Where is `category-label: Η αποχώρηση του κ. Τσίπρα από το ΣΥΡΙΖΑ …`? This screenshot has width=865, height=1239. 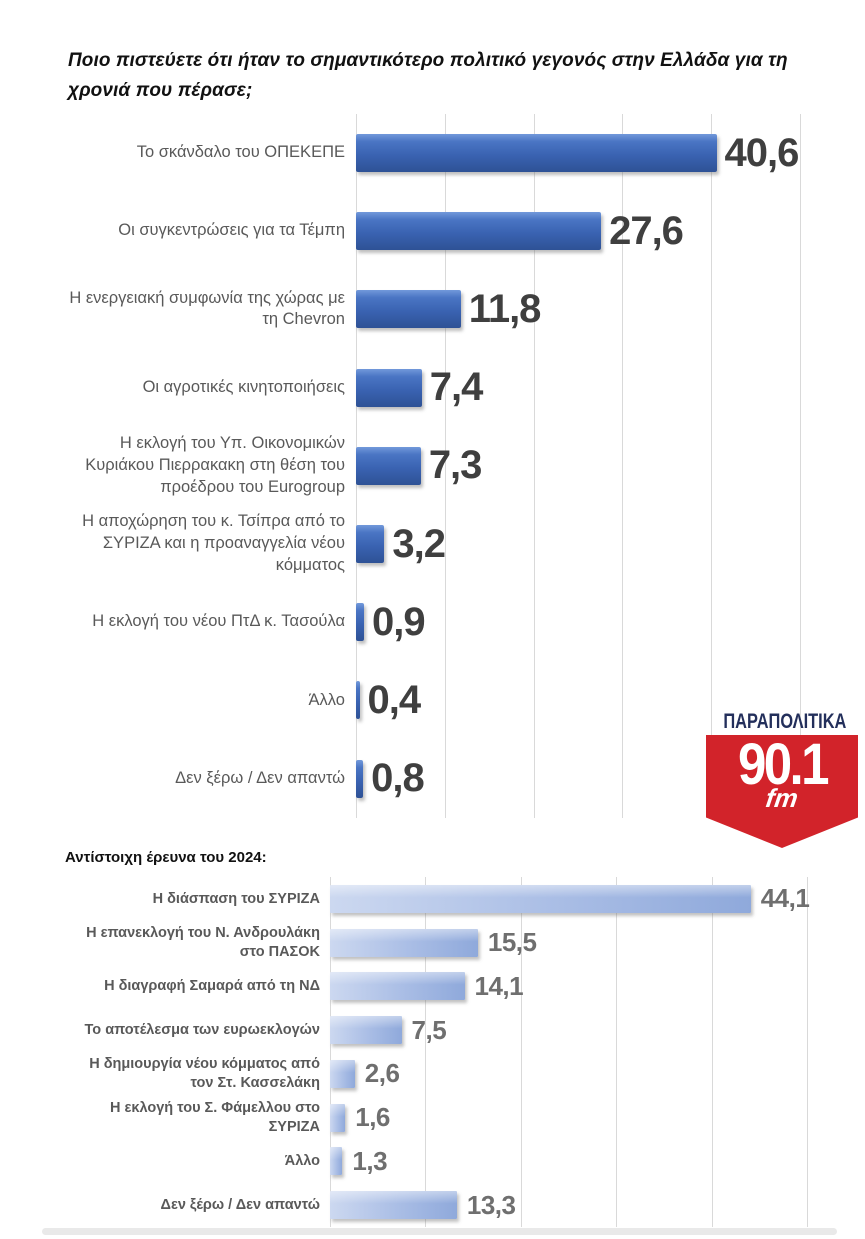
category-label: Η αποχώρηση του κ. Τσίπρα από το ΣΥΡΙΖΑ … is located at coordinates (213, 543).